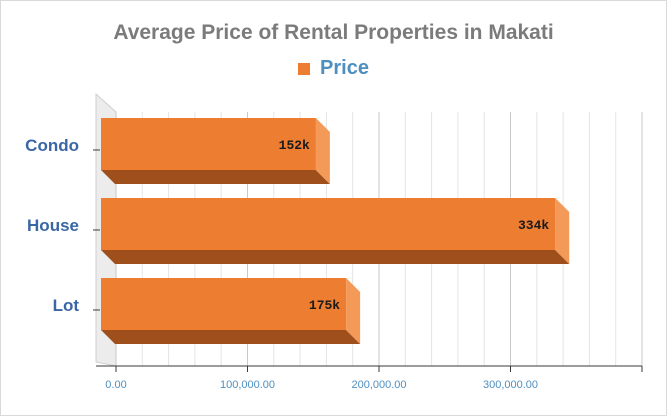 The height and width of the screenshot is (416, 667). What do you see at coordinates (52, 145) in the screenshot?
I see `category-label: Condo` at bounding box center [52, 145].